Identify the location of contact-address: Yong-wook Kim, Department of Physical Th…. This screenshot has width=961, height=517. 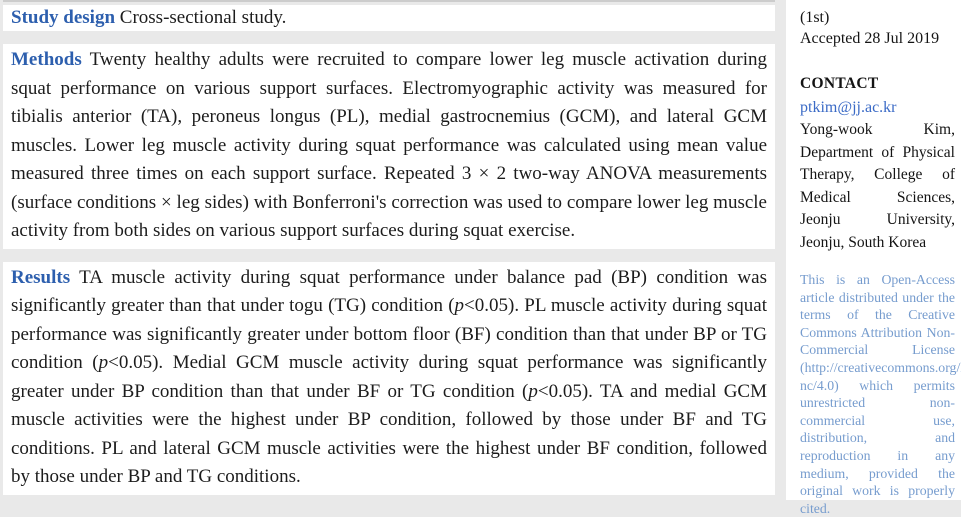
(877, 186).